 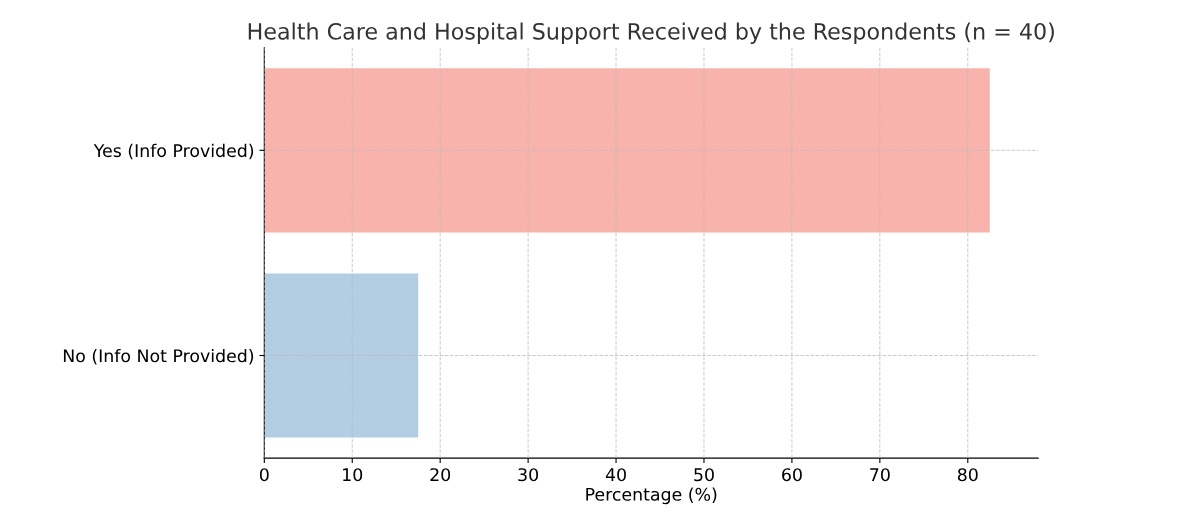 I want to click on x-tick-label: 70, so click(x=880, y=475).